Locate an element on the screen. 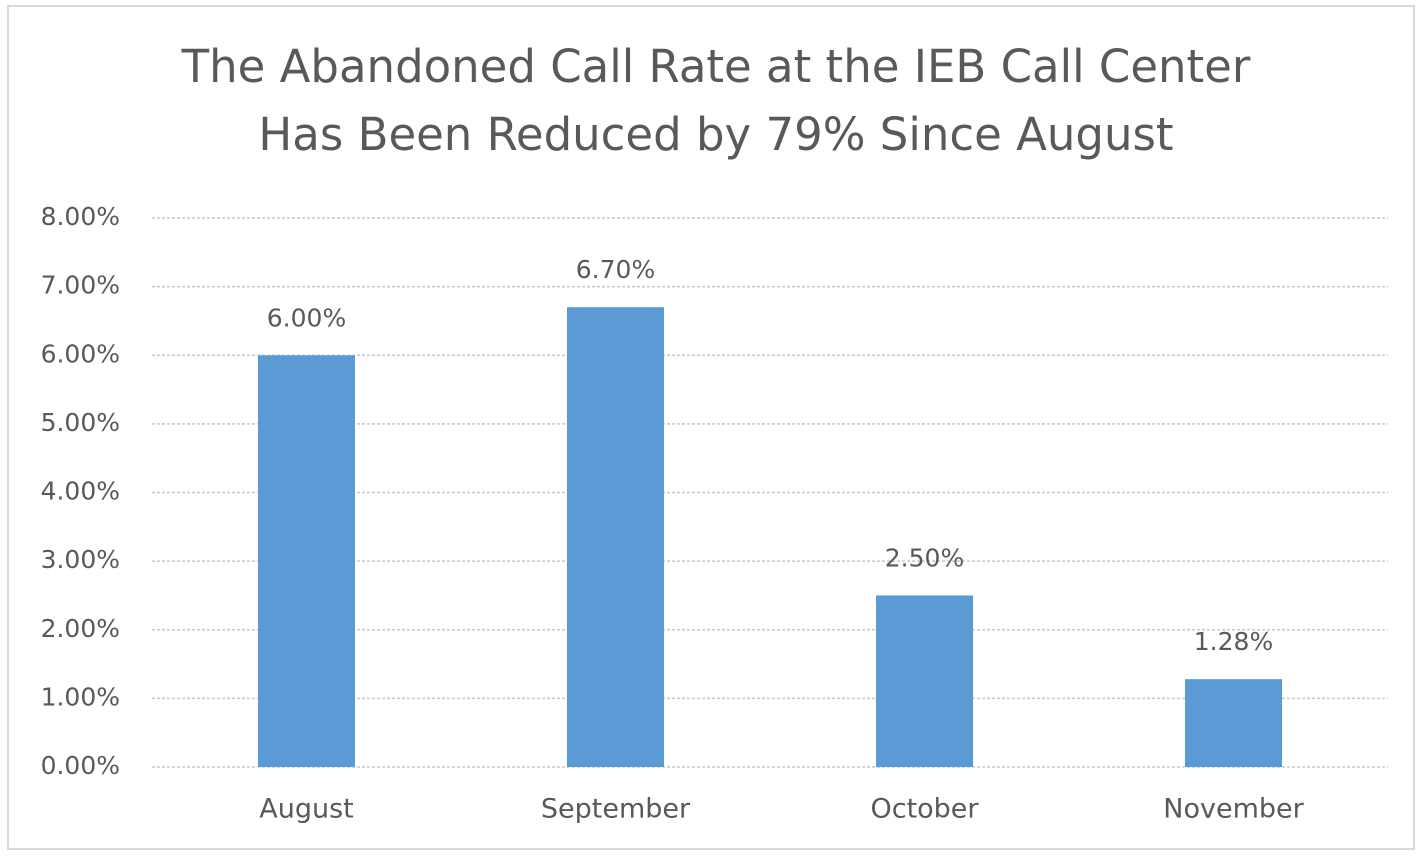 The height and width of the screenshot is (859, 1422). y-tick-label: 8.00% is located at coordinates (80, 216).